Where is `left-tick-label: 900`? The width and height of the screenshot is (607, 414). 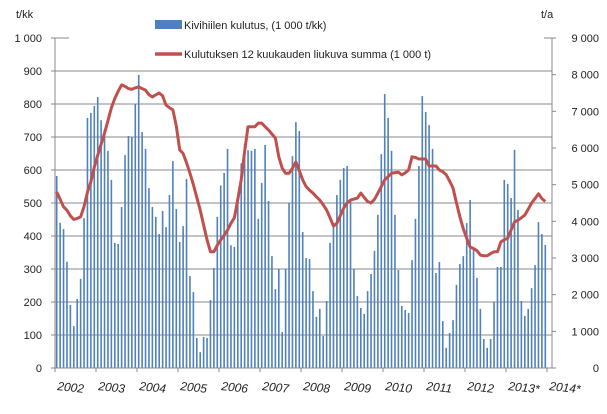
left-tick-label: 900 is located at coordinates (33, 72).